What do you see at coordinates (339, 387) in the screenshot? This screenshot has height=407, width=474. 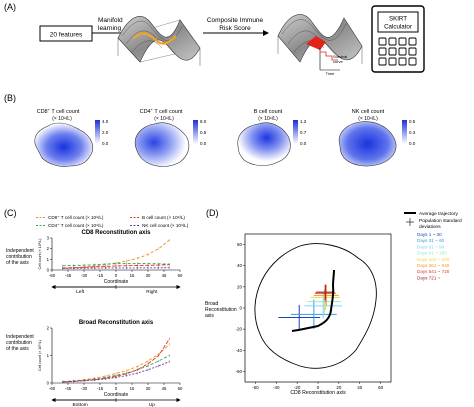 I see `x-tick-label: 20` at bounding box center [339, 387].